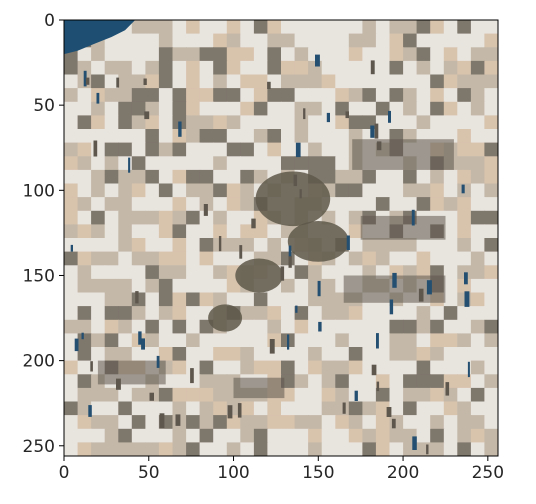 The image size is (536, 504). I want to click on x-tick-label: 200, so click(403, 473).